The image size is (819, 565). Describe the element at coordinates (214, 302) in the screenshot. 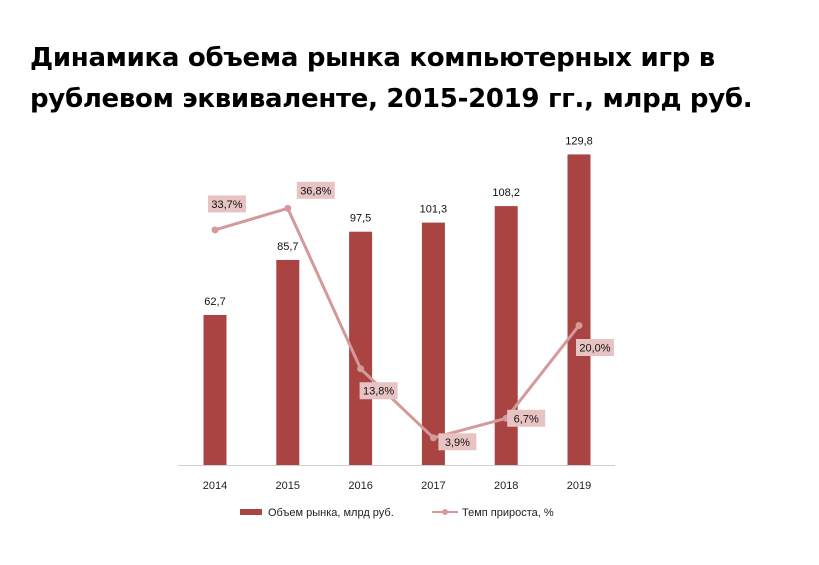

I see `bar-label-2014: 62,7` at that location.